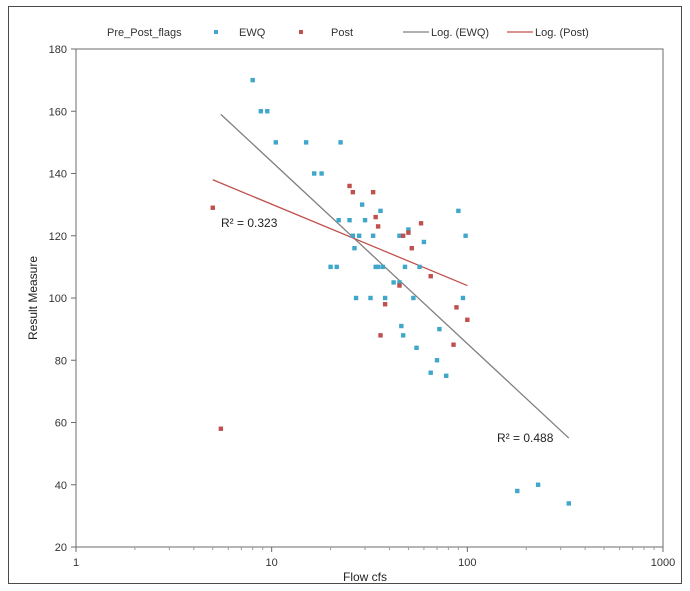 This screenshot has height=591, width=690. What do you see at coordinates (58, 112) in the screenshot?
I see `y-tick-label: 160` at bounding box center [58, 112].